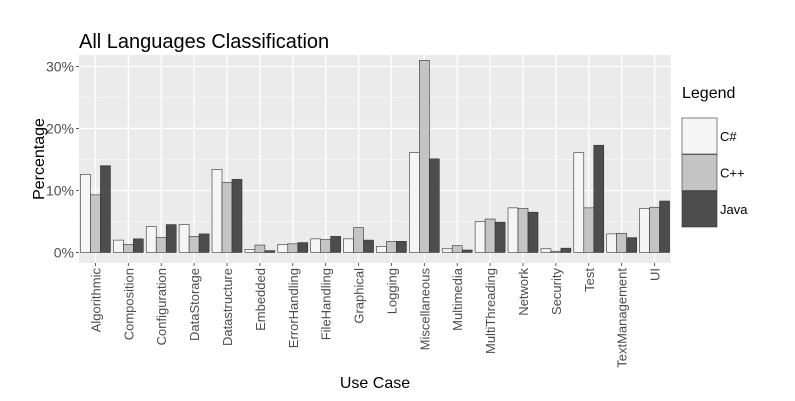  Describe the element at coordinates (64, 253) in the screenshot. I see `y-tick-label: 0%` at that location.